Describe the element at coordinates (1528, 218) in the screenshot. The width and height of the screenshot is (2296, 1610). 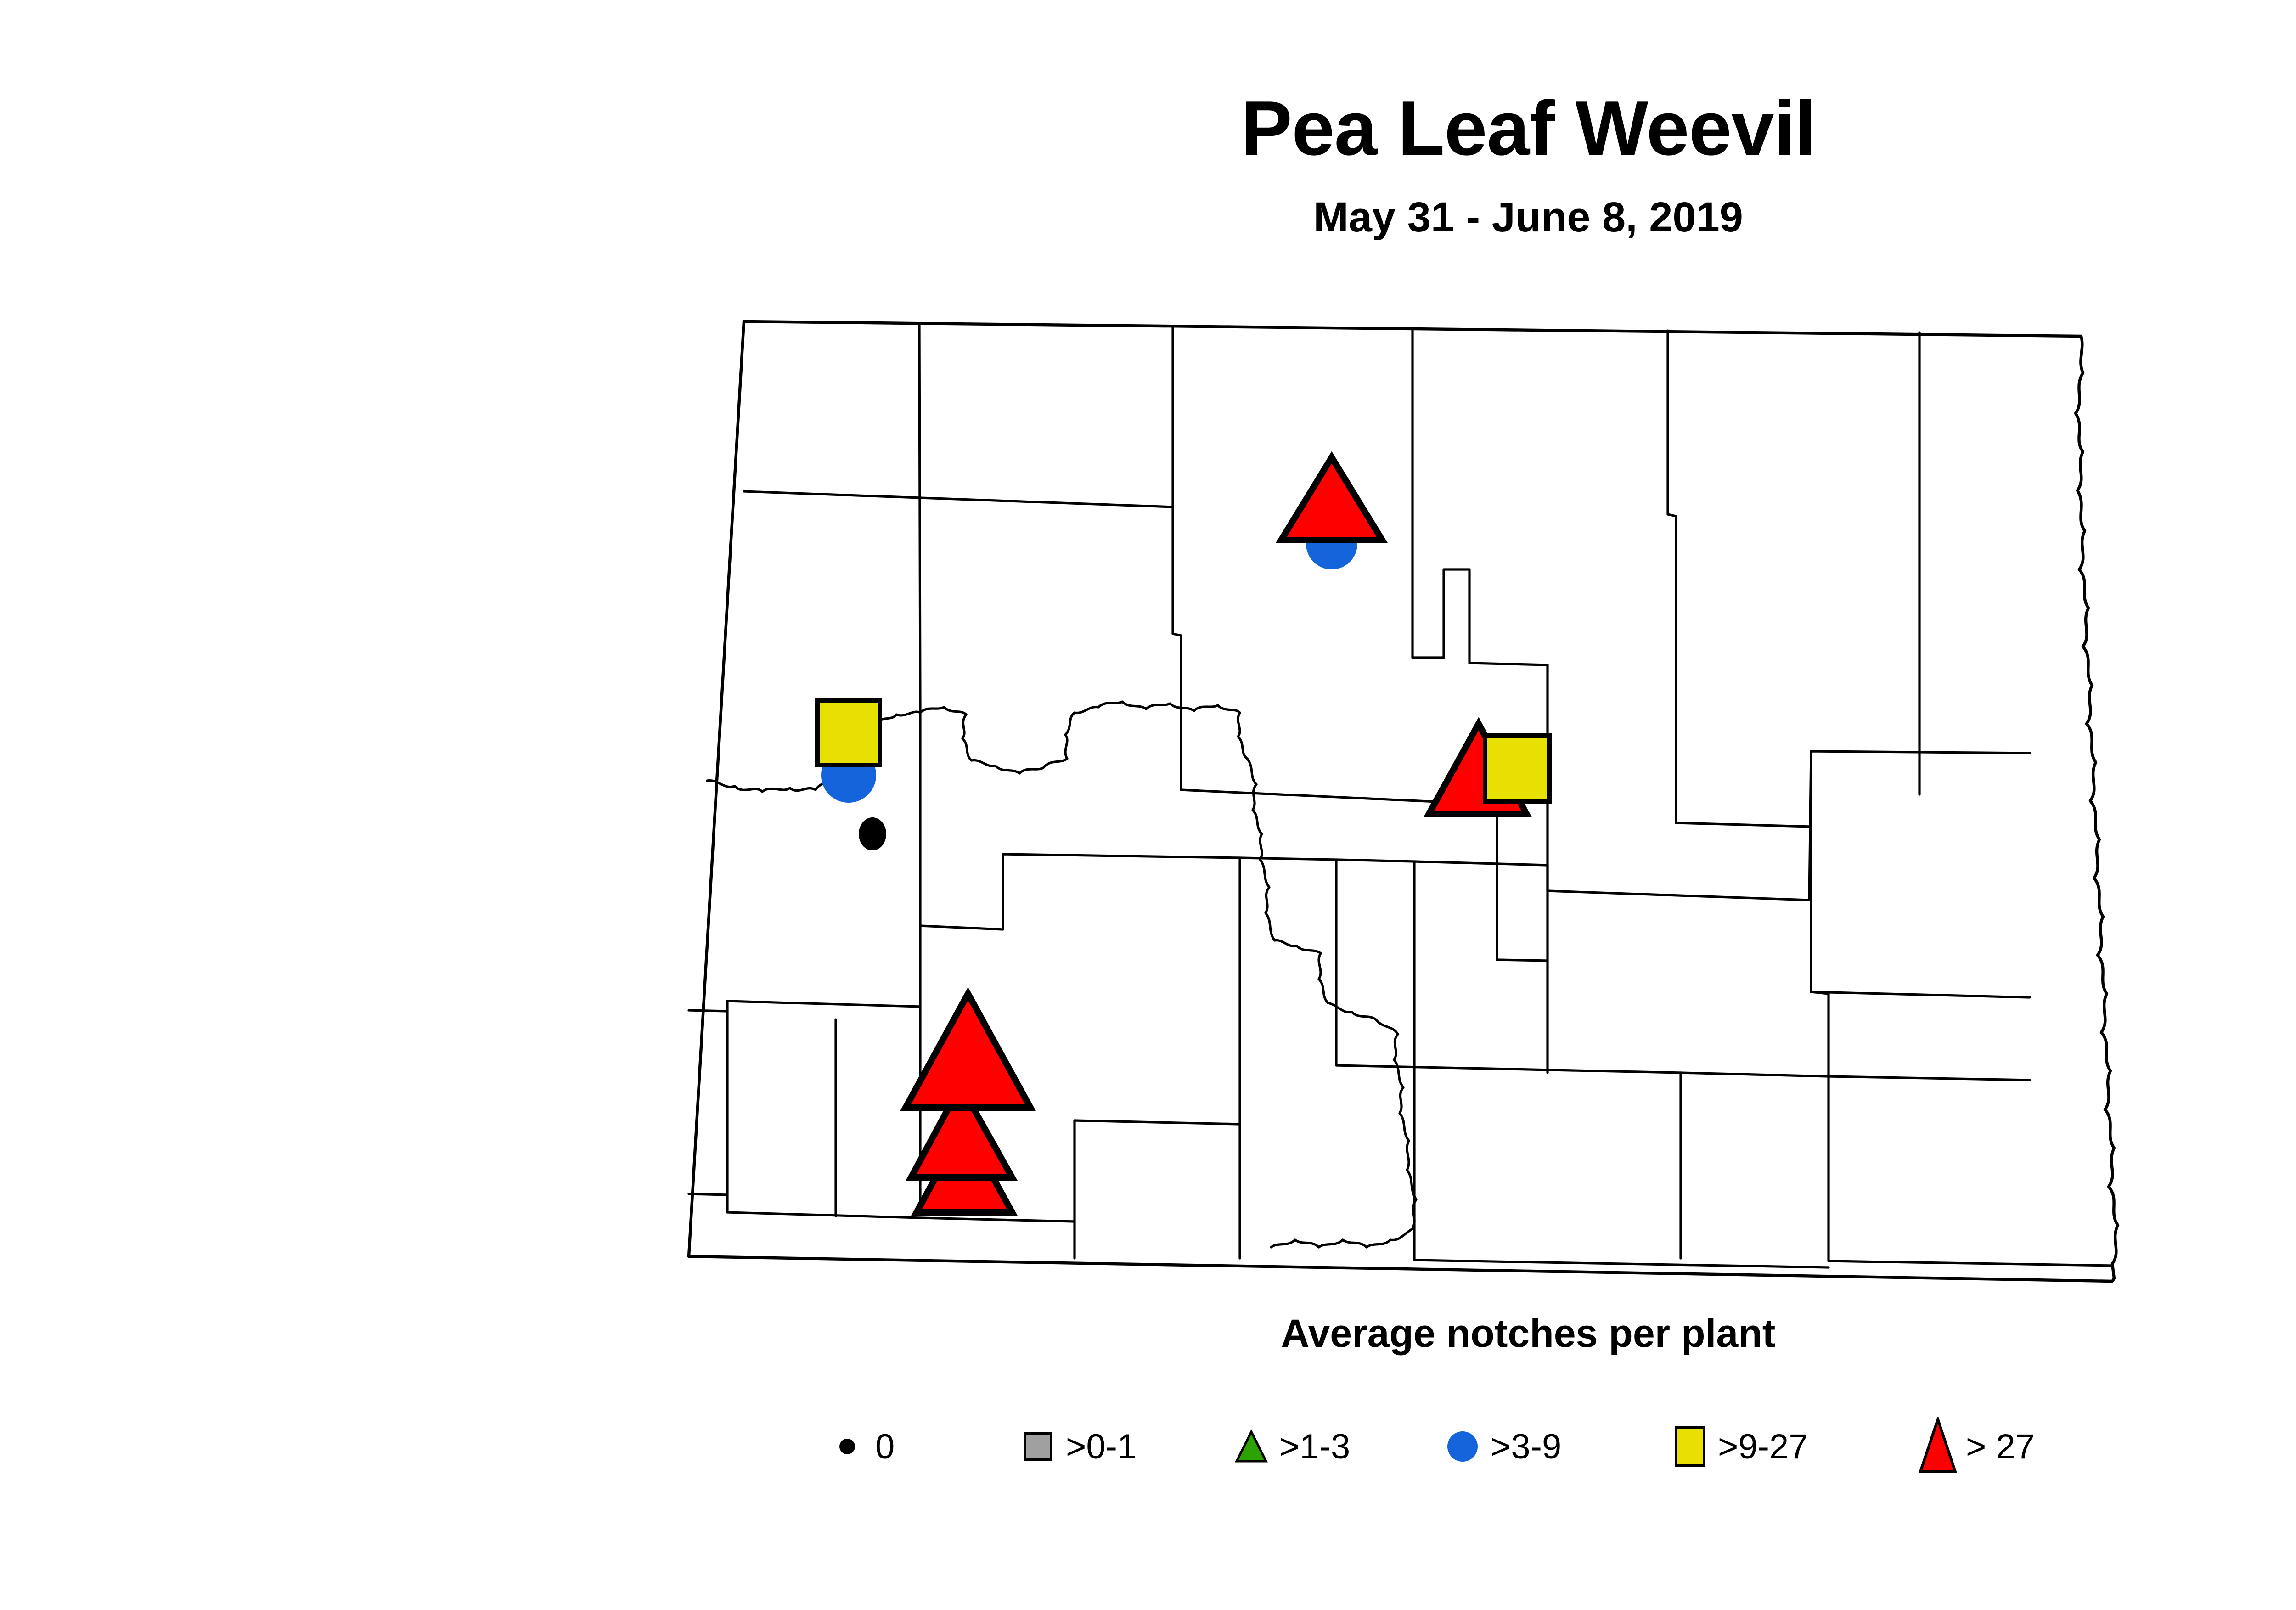
I see `page-subtitle: May 31 - June 8, 2019` at that location.